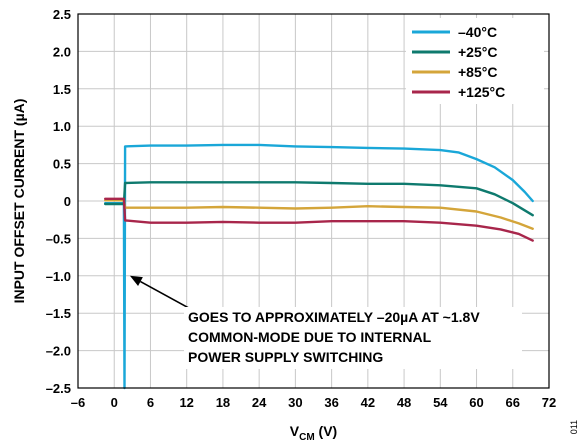  I want to click on x-tick-label: 72, so click(549, 402).